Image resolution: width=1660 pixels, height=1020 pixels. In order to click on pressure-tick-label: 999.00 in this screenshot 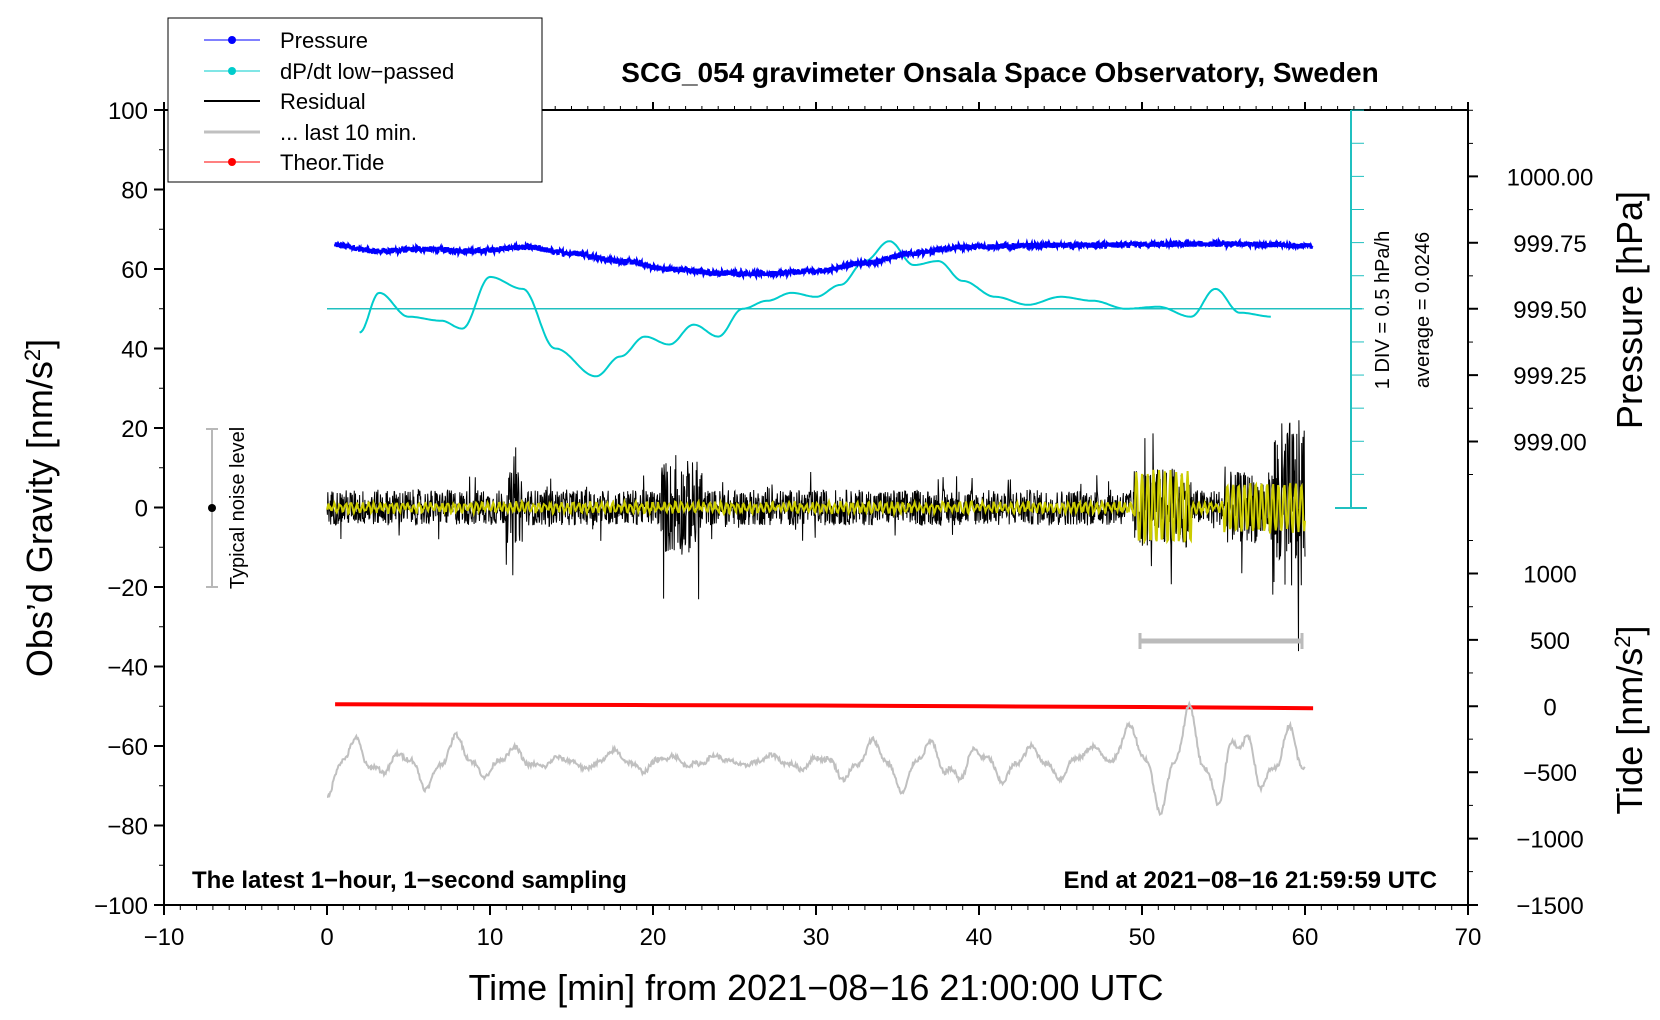, I will do `click(1549, 443)`.